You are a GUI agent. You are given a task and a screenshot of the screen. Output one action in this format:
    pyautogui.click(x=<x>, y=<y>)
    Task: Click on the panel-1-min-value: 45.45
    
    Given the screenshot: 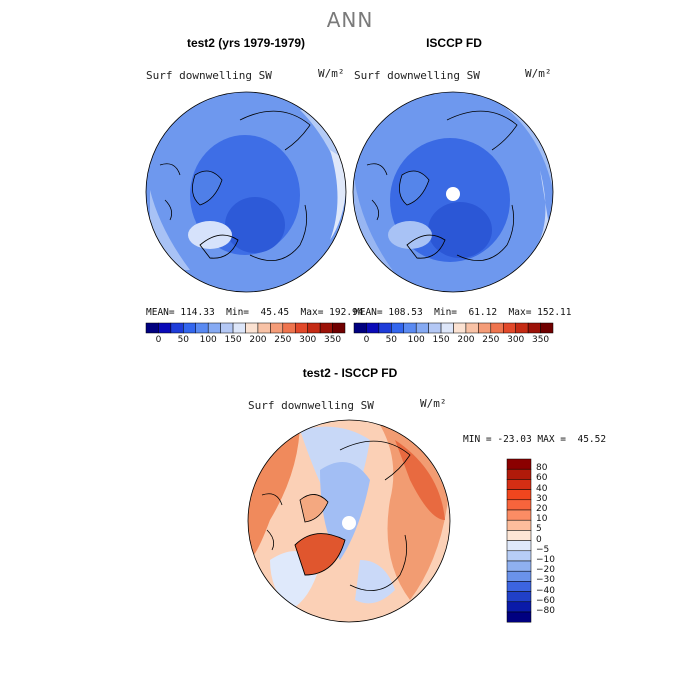 What is the action you would take?
    pyautogui.click(x=275, y=312)
    